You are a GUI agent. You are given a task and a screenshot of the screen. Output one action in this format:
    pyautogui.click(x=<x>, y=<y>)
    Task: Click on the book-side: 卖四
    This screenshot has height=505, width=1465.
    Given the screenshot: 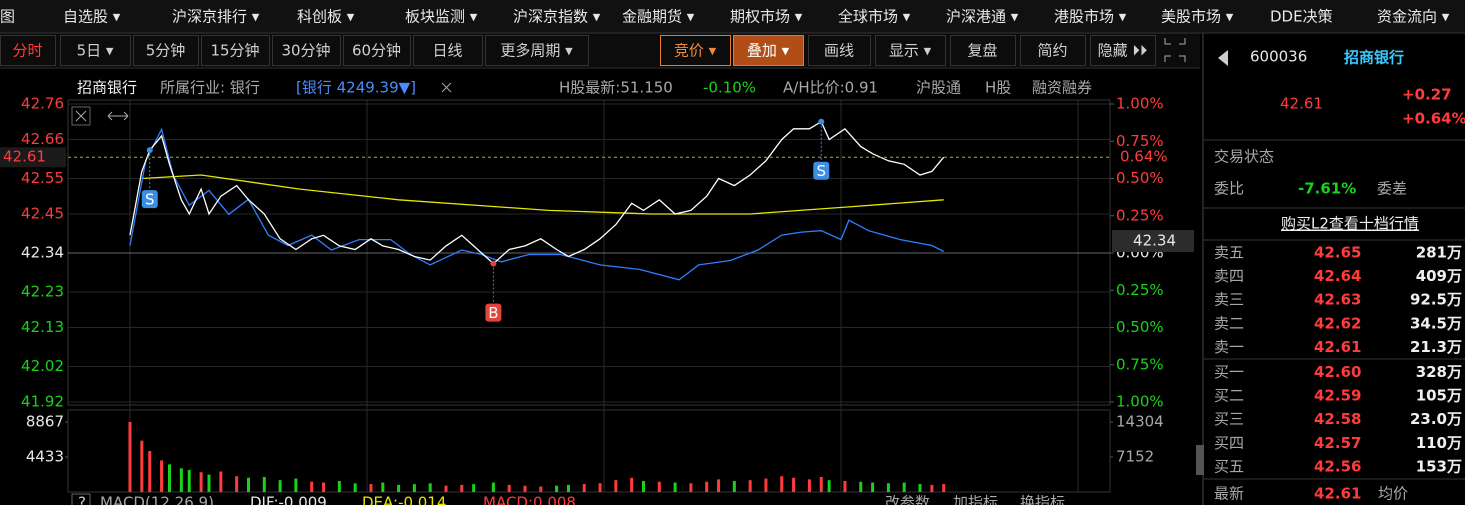 What is the action you would take?
    pyautogui.click(x=1229, y=276)
    